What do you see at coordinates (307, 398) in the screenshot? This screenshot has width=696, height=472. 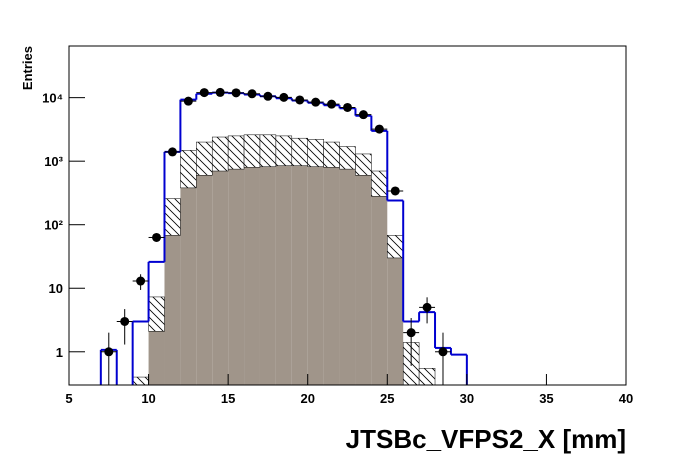 I see `x-tick-label: 20` at bounding box center [307, 398].